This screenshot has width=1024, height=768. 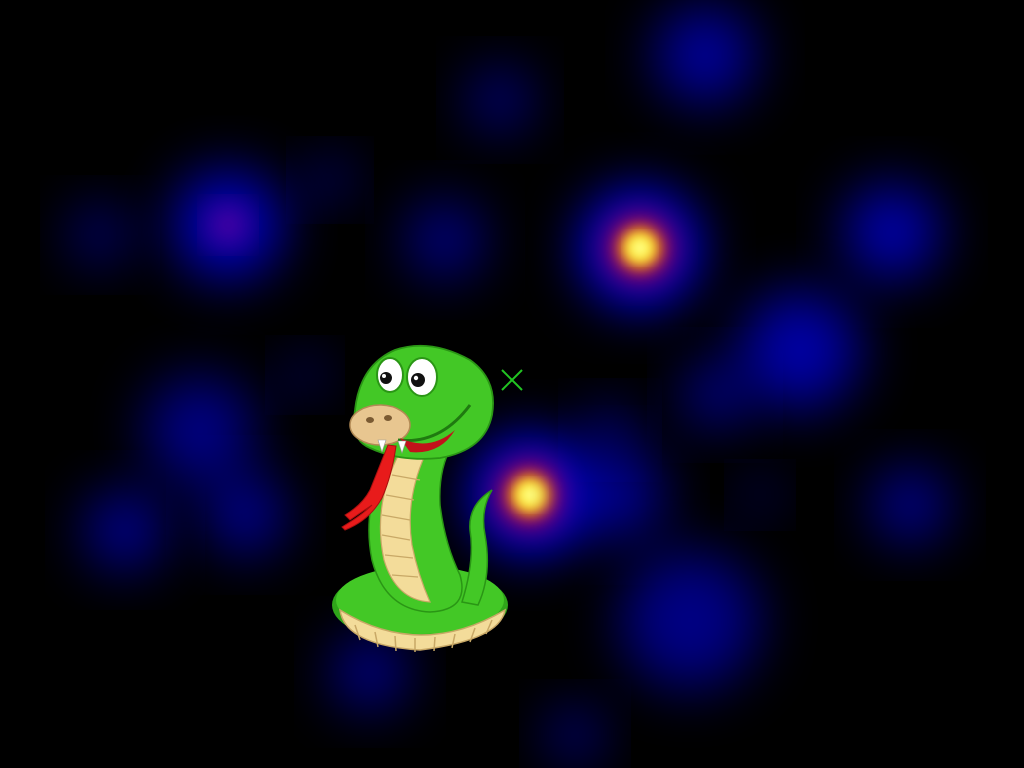 I want to click on heat-blob-core, so click(x=228, y=225).